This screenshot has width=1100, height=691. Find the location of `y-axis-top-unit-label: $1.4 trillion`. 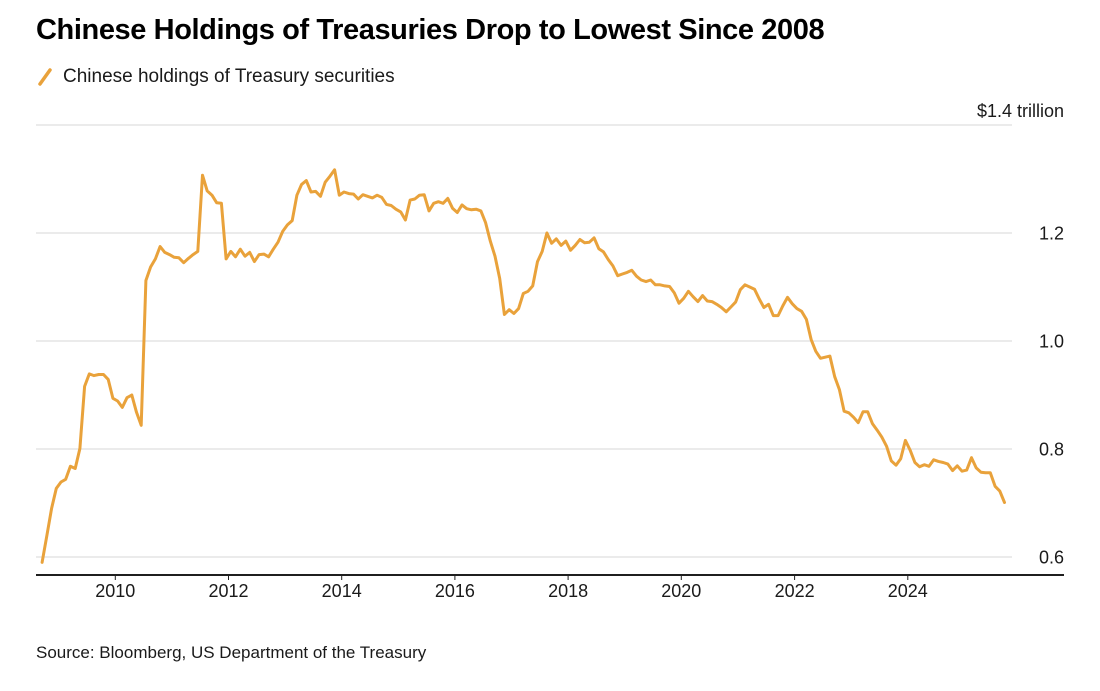

y-axis-top-unit-label: $1.4 trillion is located at coordinates (1020, 111).